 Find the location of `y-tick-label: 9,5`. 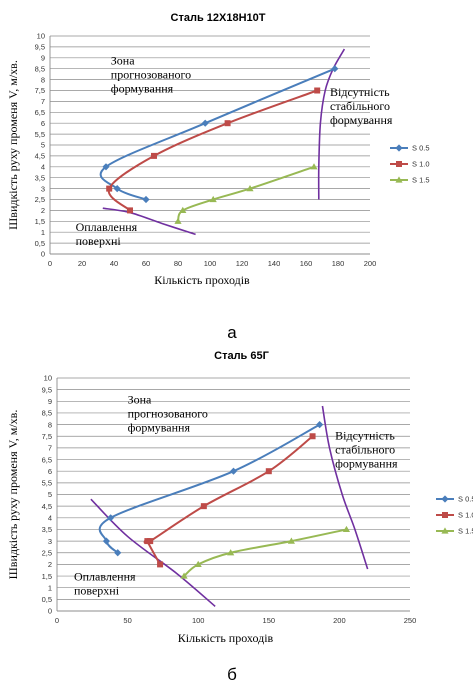

y-tick-label: 9,5 is located at coordinates (47, 389).